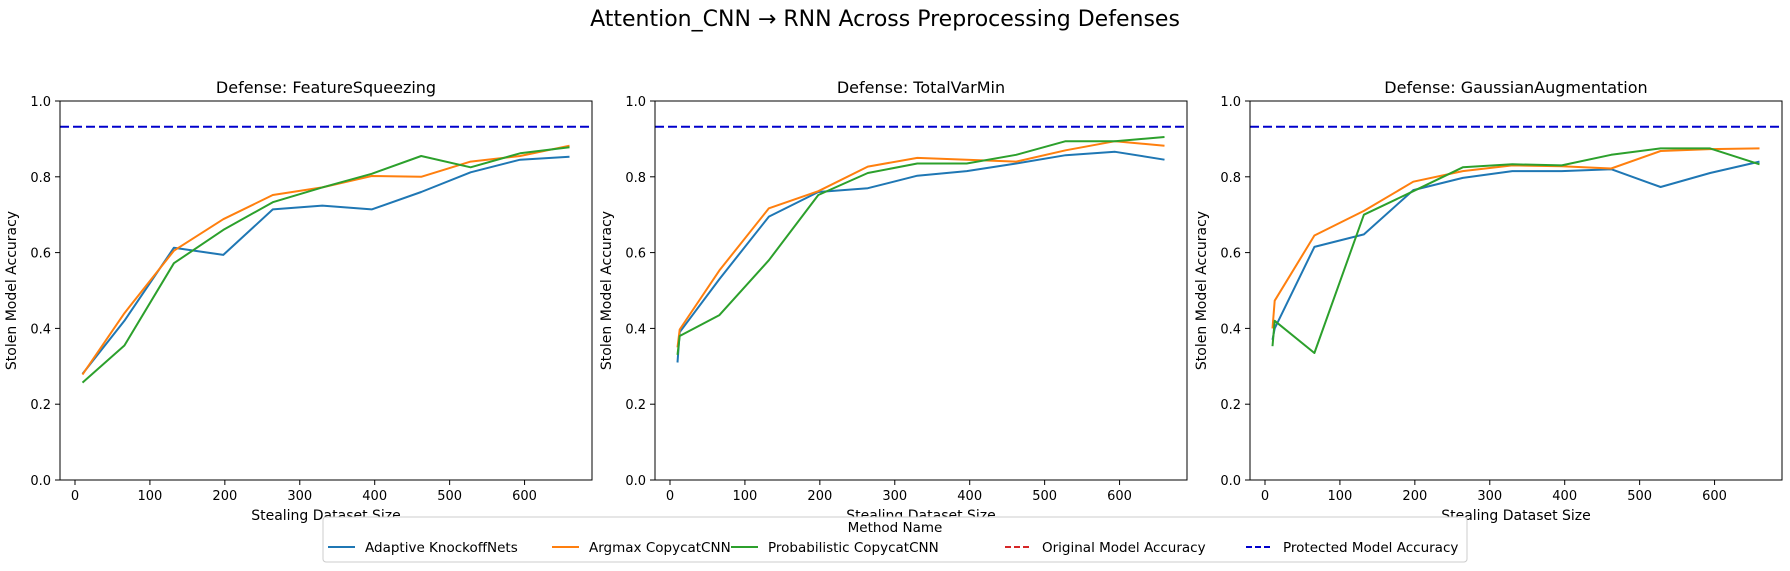  What do you see at coordinates (441, 548) in the screenshot?
I see `legend-label: Adaptive KnockoffNets` at bounding box center [441, 548].